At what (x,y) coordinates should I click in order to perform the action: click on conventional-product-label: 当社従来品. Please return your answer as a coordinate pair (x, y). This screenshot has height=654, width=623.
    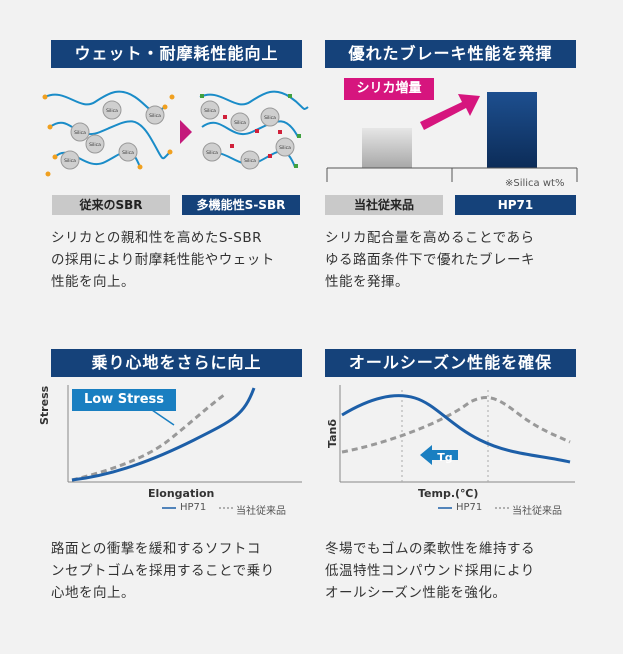
    Looking at the image, I should click on (384, 205).